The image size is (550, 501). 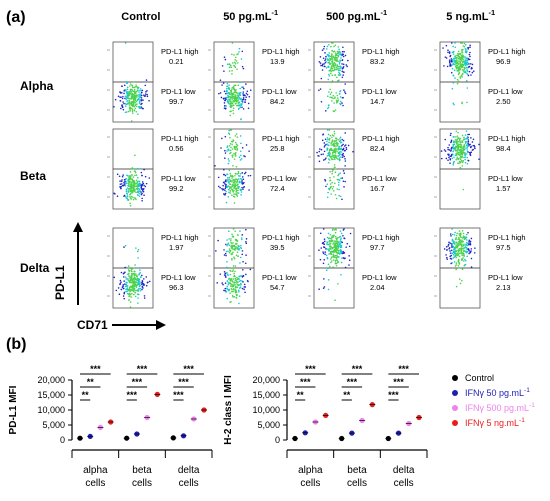 I want to click on y-tick-label: 10,000, so click(x=266, y=410).